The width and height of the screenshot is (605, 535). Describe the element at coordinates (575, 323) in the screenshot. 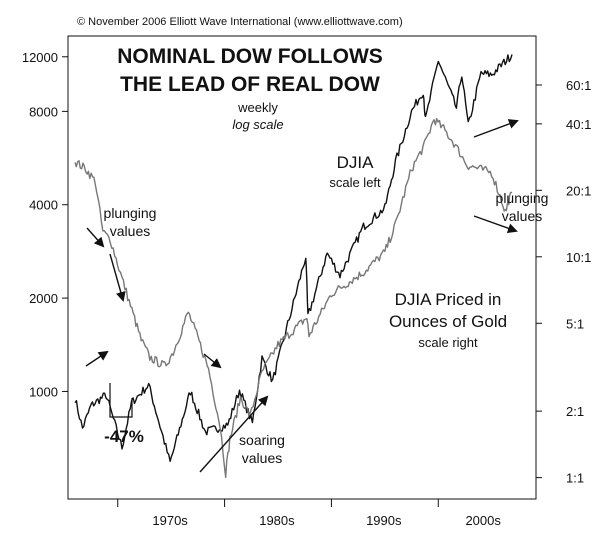

I see `right-tick-label-5-1: 5:1` at that location.